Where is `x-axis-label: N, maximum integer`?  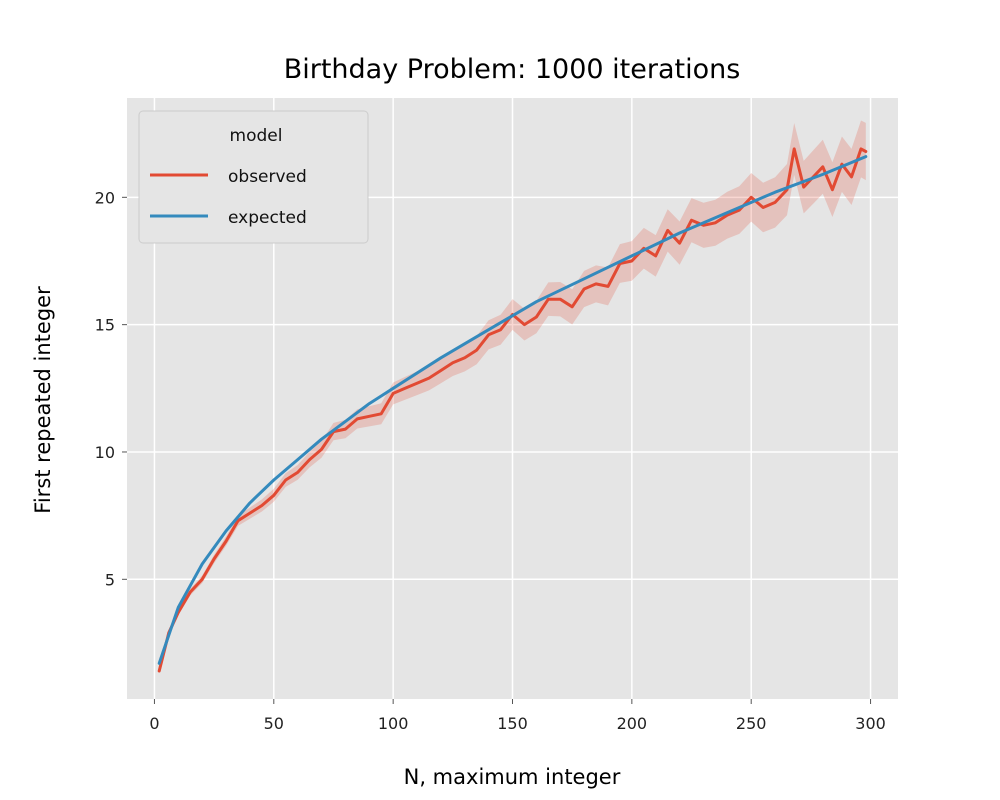
x-axis-label: N, maximum integer is located at coordinates (512, 777).